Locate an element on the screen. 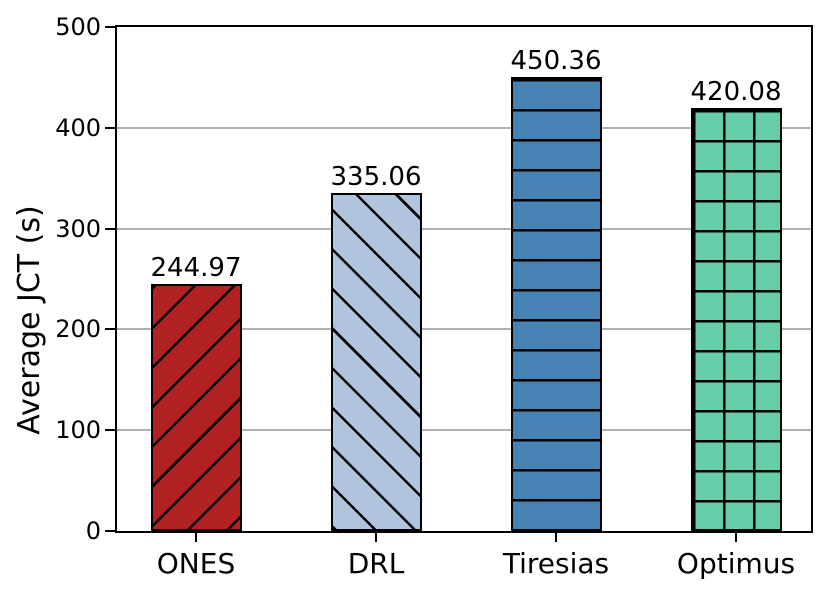 This screenshot has height=595, width=831. bar-group-tiresias: 450.36 is located at coordinates (556, 279).